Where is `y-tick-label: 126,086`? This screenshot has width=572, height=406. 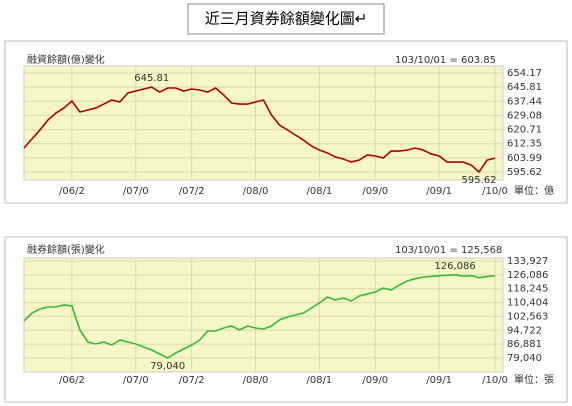
y-tick-label: 126,086 is located at coordinates (527, 275).